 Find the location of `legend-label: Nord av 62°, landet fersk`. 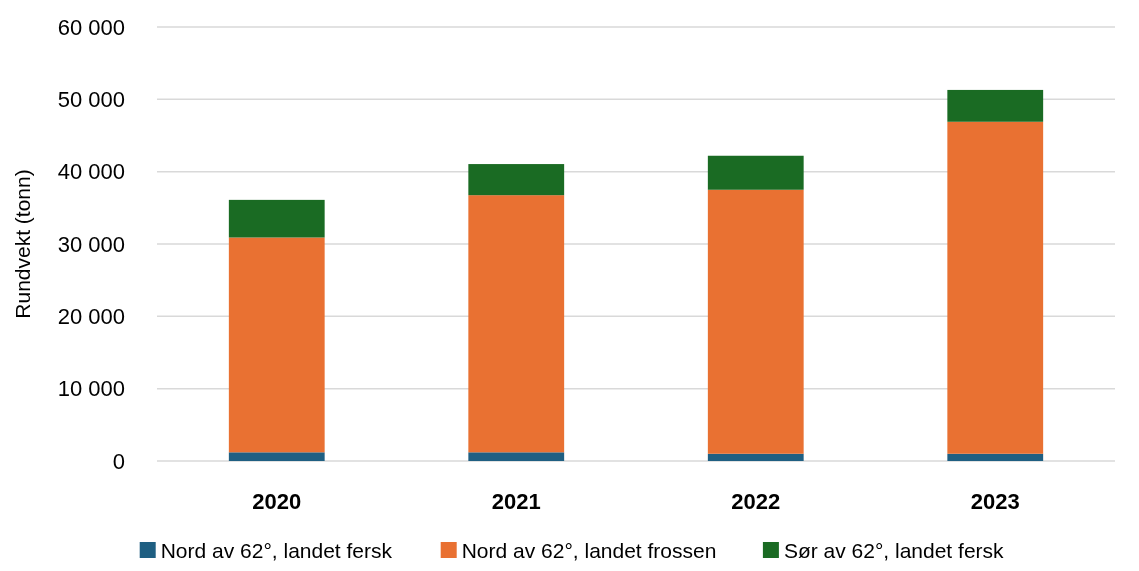

legend-label: Nord av 62°, landet fersk is located at coordinates (276, 550).